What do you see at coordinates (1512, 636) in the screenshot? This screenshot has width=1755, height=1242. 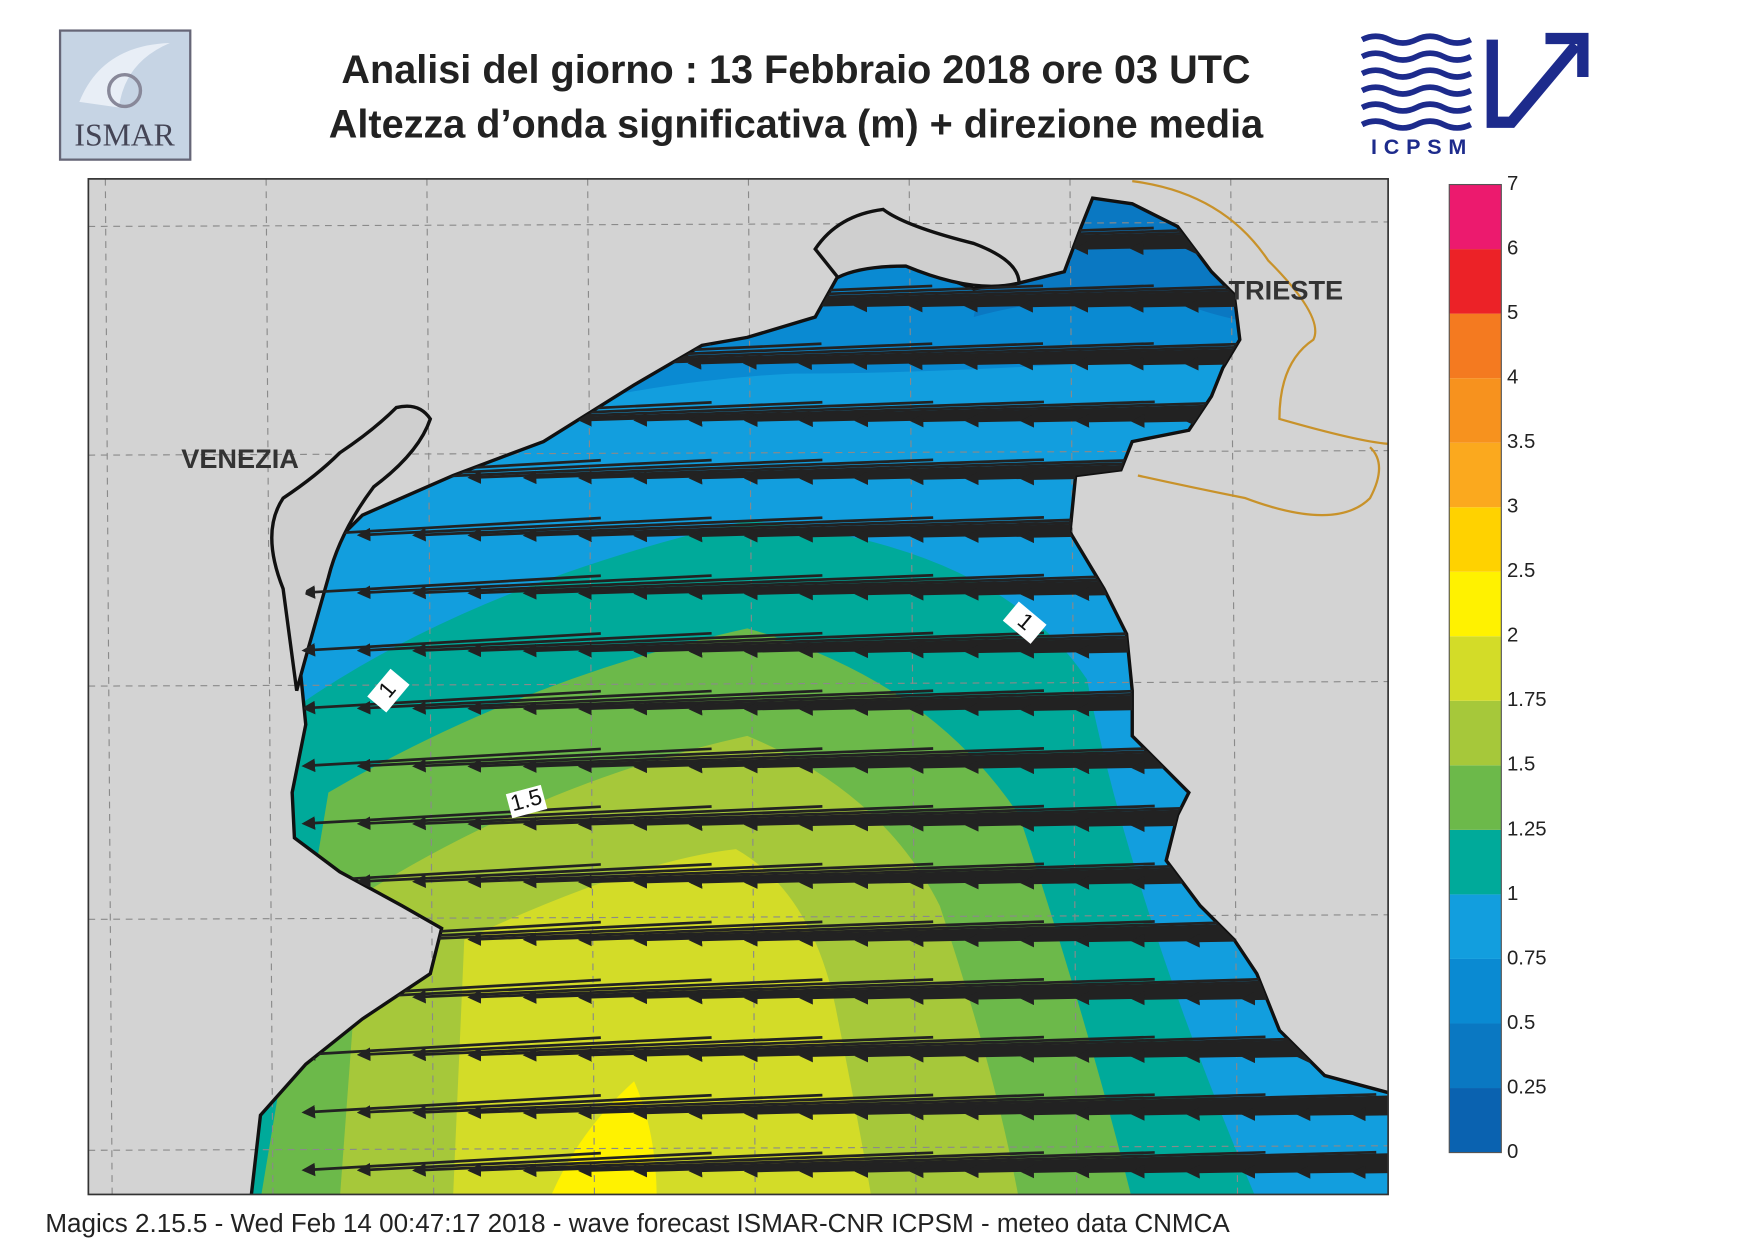 I see `colorbar-label: 2` at bounding box center [1512, 636].